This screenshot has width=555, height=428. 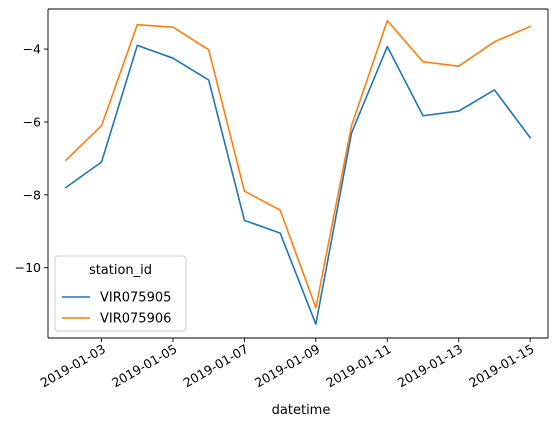 I want to click on x-tick-label: 2019-01-15, so click(x=501, y=365).